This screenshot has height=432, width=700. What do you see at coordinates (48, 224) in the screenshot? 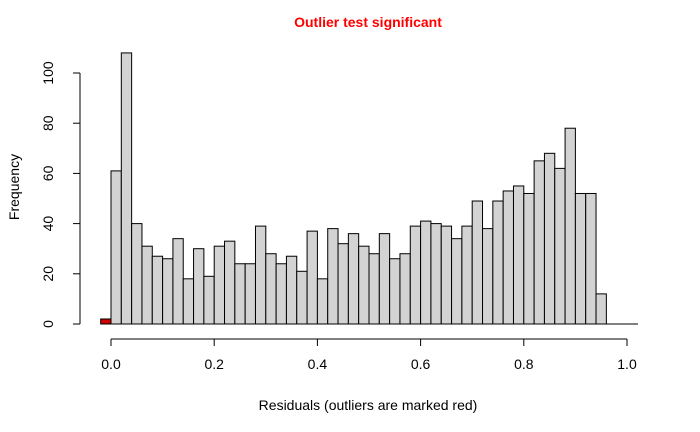
I see `y-tick-label: 40` at bounding box center [48, 224].